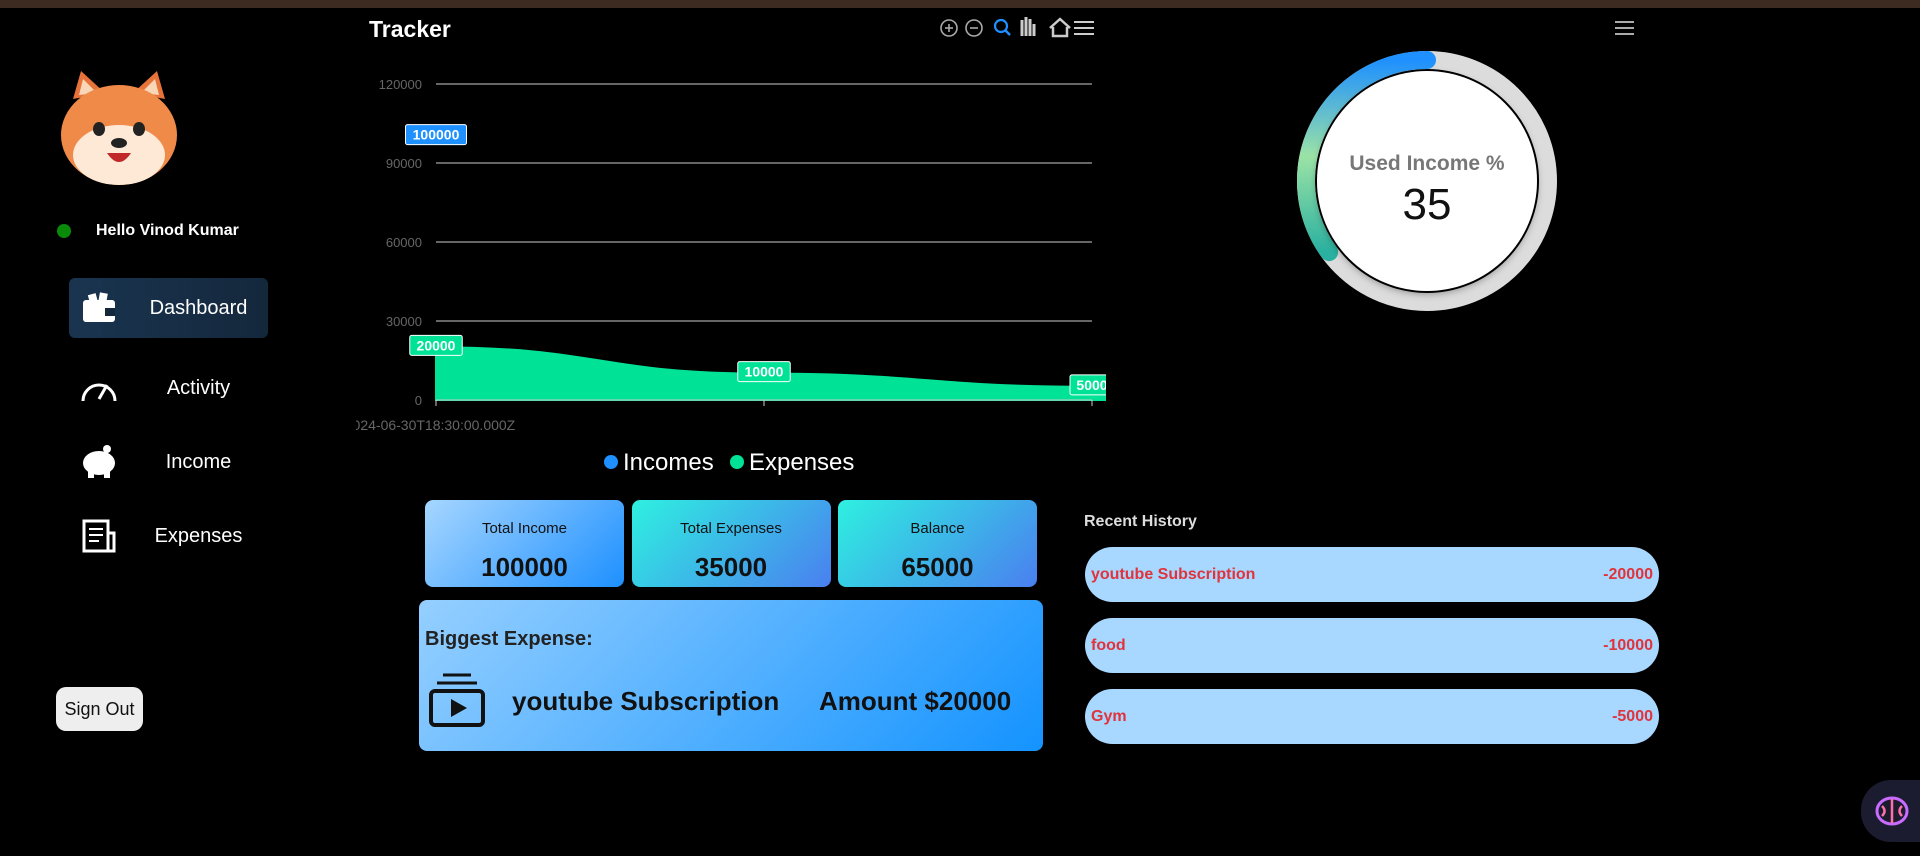  I want to click on greeting: Hello Vinod Kumar, so click(167, 230).